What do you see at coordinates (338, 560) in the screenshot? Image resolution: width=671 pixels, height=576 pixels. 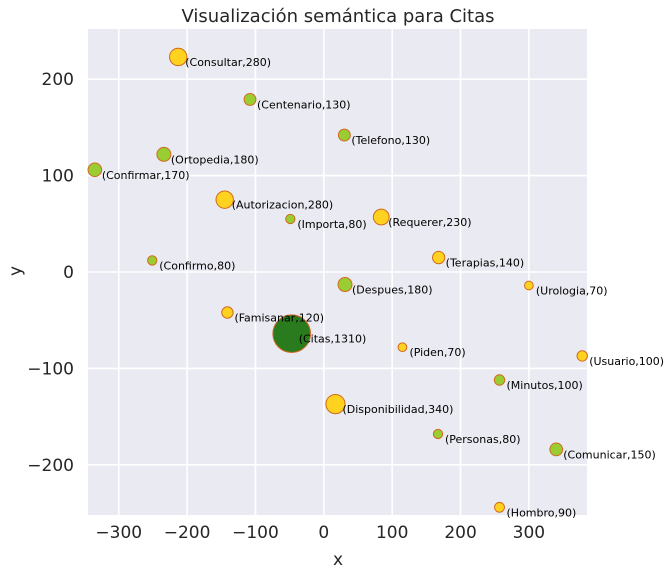 I see `x-axis-title: x` at bounding box center [338, 560].